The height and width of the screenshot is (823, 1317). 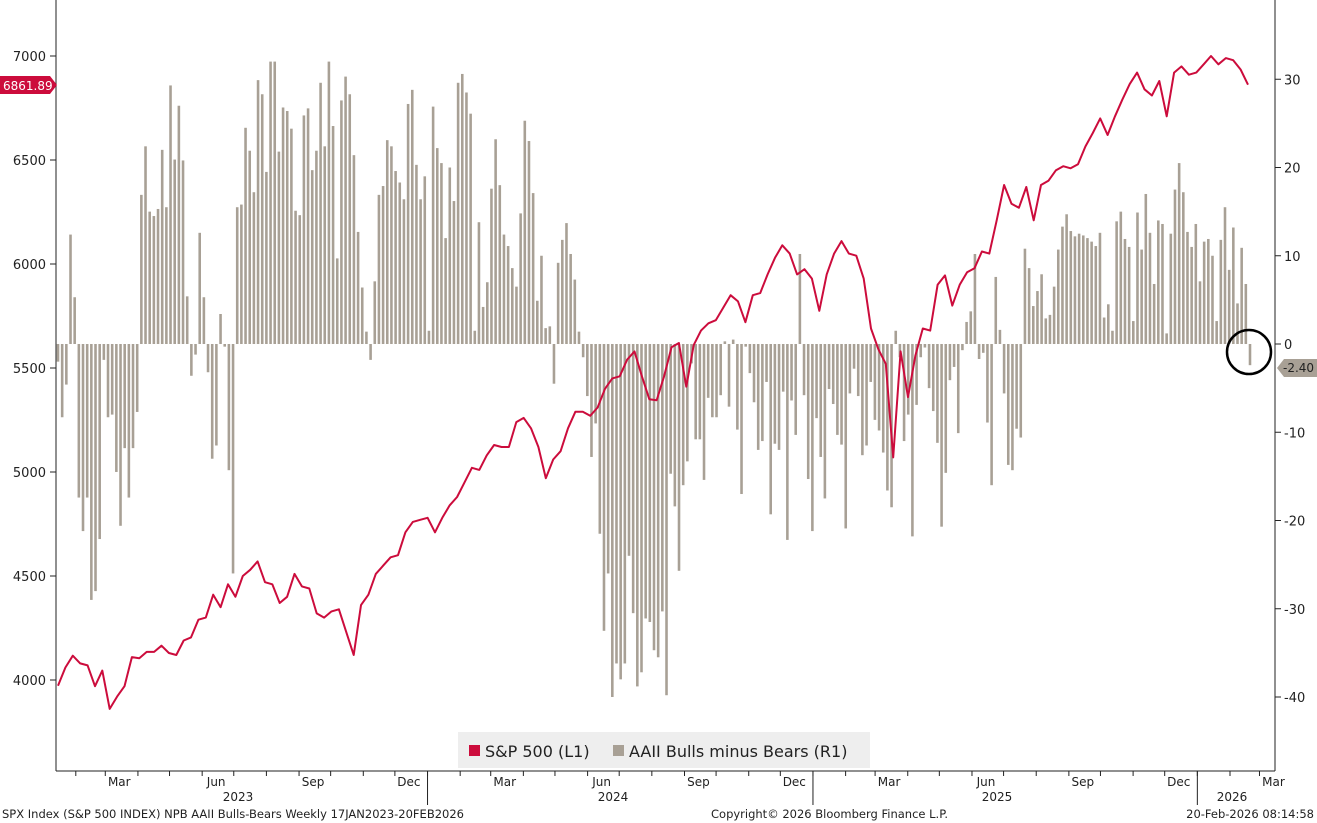 I want to click on x-month-label: Dec, so click(x=794, y=782).